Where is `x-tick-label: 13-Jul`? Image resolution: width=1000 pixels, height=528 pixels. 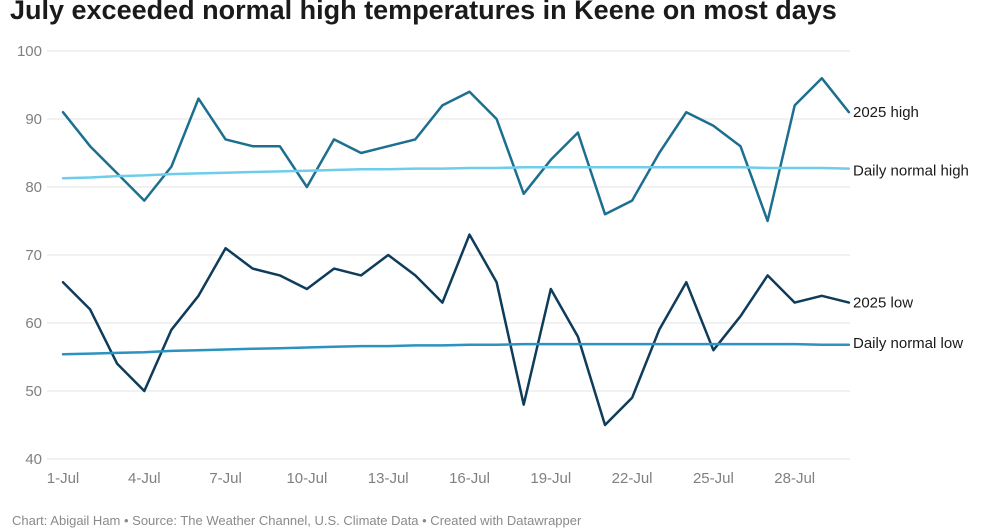
x-tick-label: 13-Jul is located at coordinates (388, 478).